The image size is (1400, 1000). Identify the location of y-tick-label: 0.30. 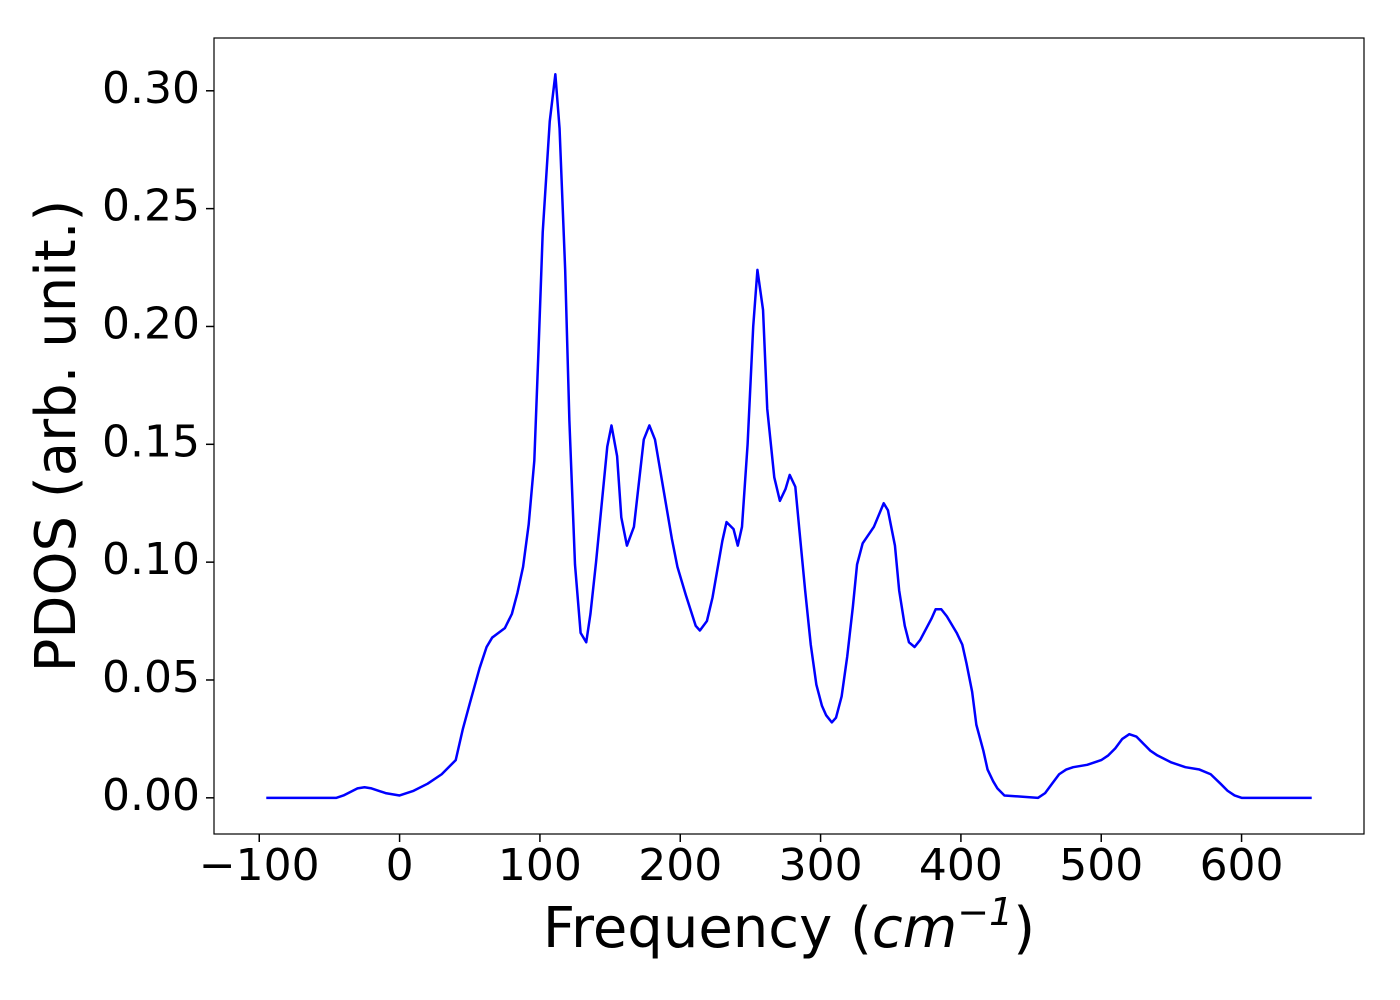
(151, 88).